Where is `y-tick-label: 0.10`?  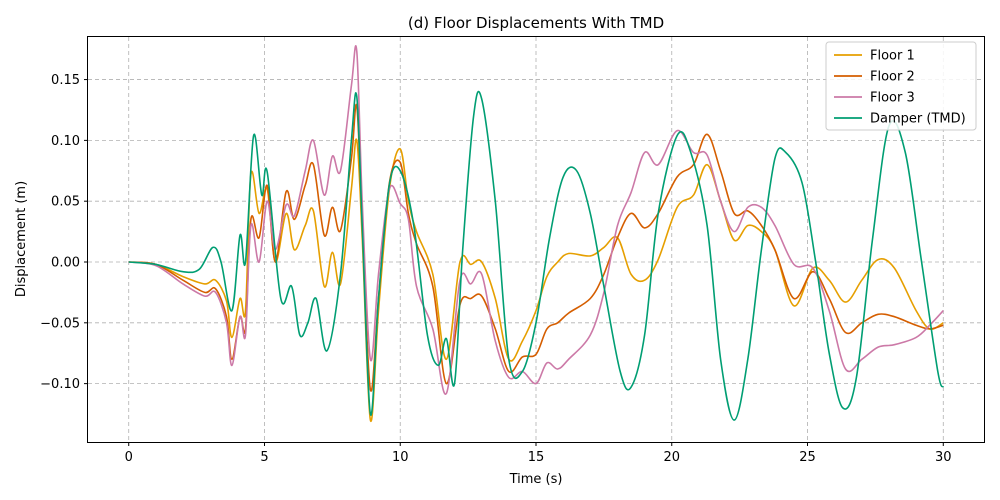 y-tick-label: 0.10 is located at coordinates (65, 141).